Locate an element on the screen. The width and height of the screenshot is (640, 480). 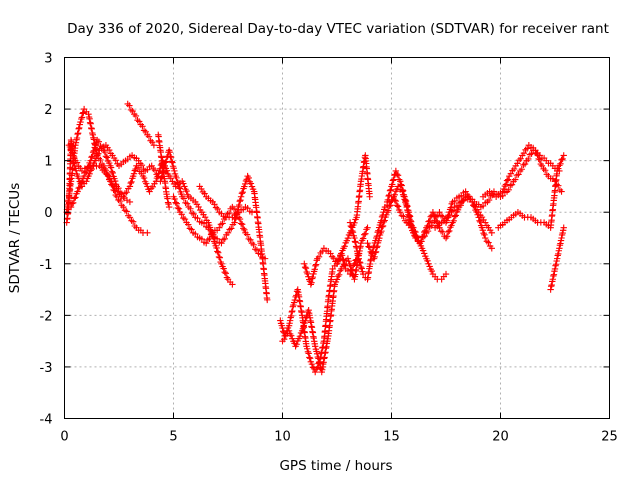
y-tick-label: -2 is located at coordinates (46, 316).